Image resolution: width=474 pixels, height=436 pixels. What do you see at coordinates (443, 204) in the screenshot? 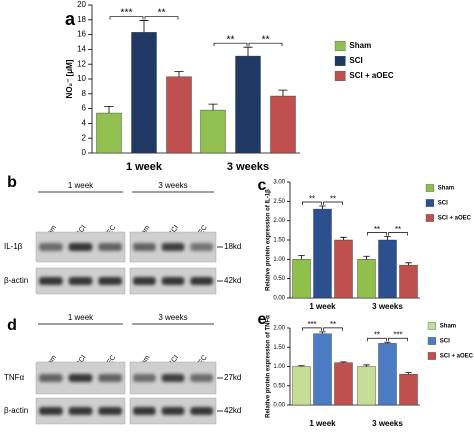
I see `legend-label: SCI` at bounding box center [443, 204].